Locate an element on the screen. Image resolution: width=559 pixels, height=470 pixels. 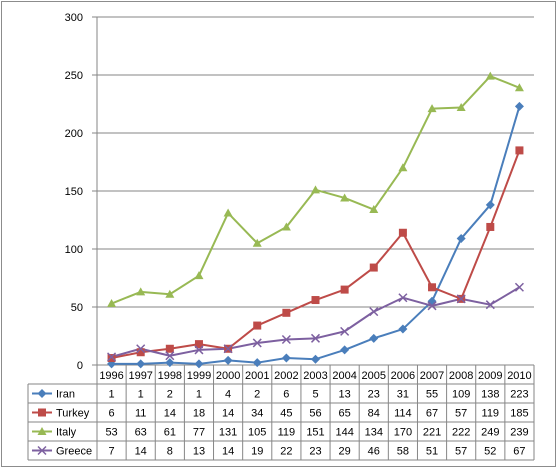
table-value: 45 is located at coordinates (286, 414).